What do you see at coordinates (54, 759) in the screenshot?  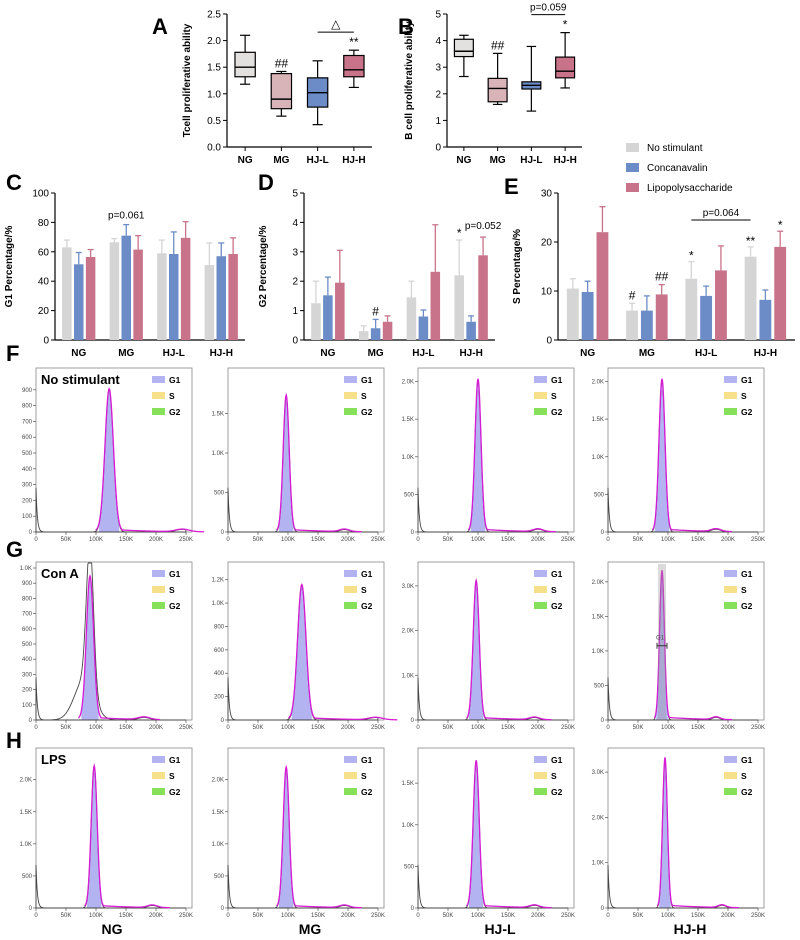 I see `row-label-lps: LPS` at bounding box center [54, 759].